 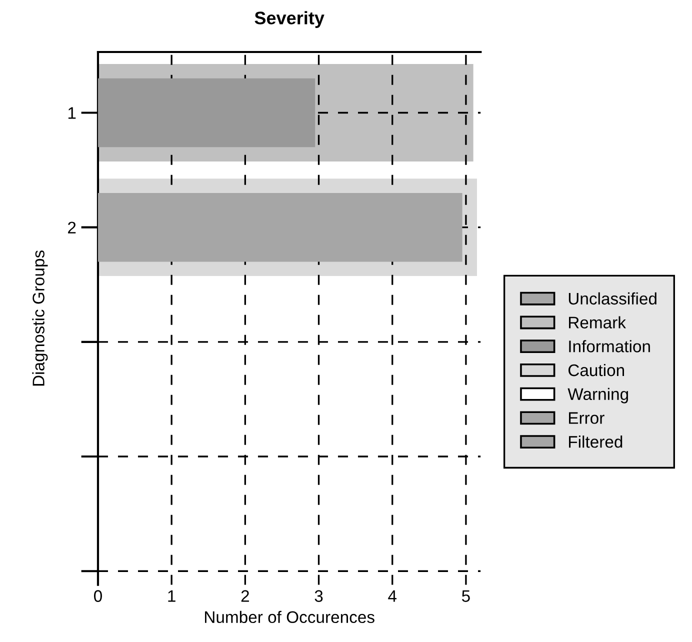 I want to click on legend-label: Error, so click(x=586, y=418).